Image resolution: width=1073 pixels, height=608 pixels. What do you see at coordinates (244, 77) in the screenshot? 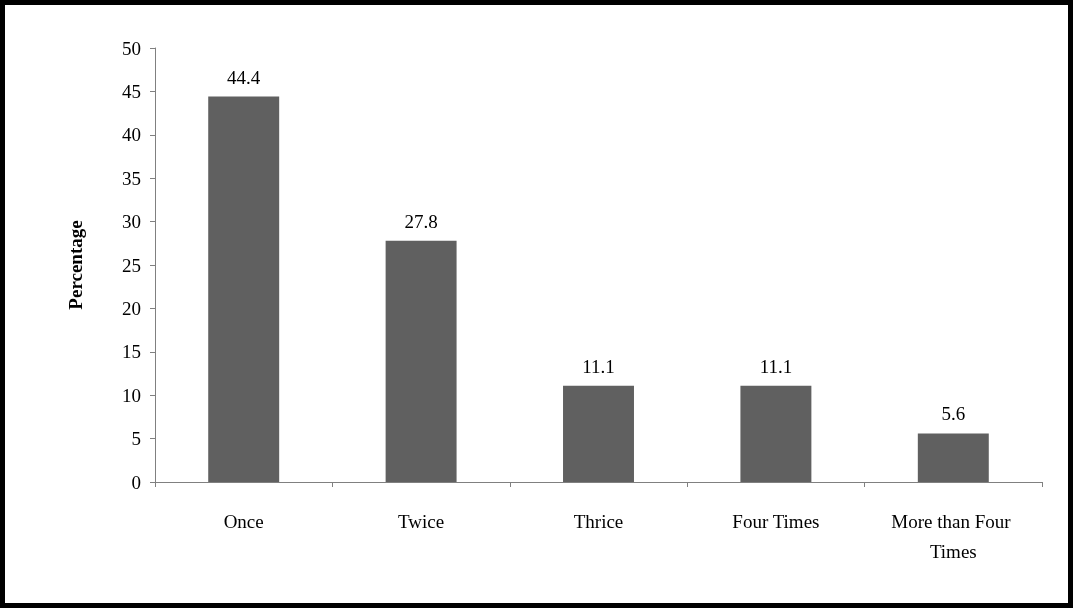
I see `data-label: 44.4` at bounding box center [244, 77].